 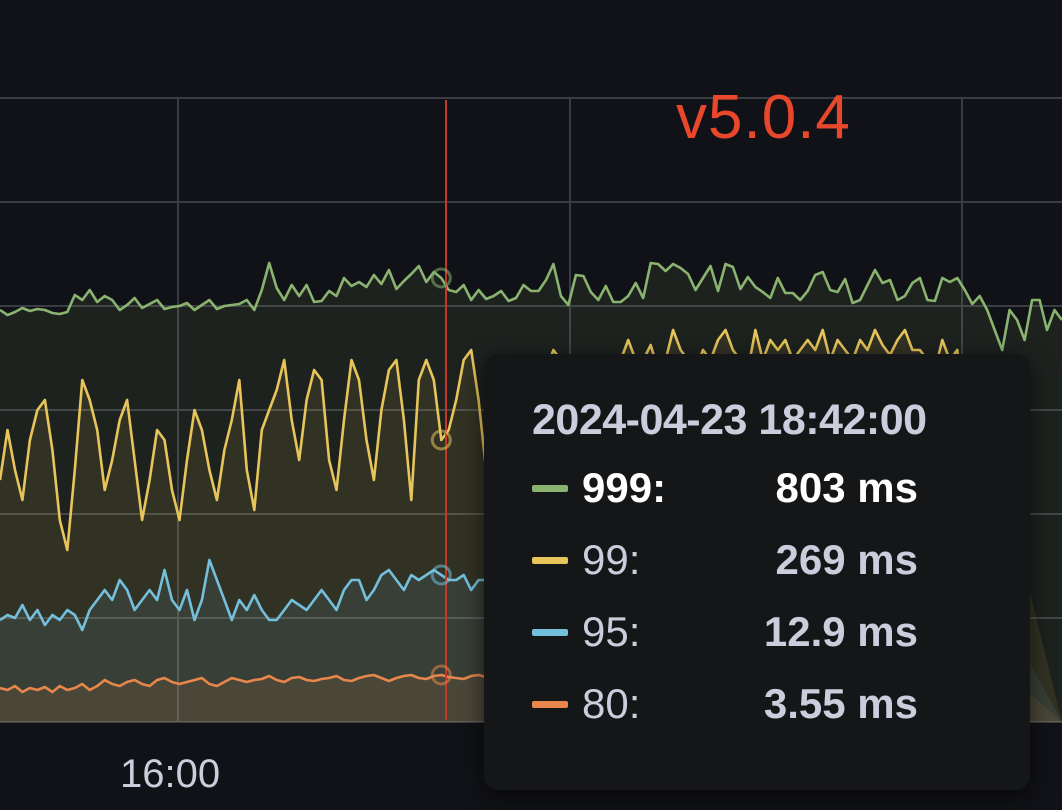 What do you see at coordinates (441, 476) in the screenshot?
I see `hover-points` at bounding box center [441, 476].